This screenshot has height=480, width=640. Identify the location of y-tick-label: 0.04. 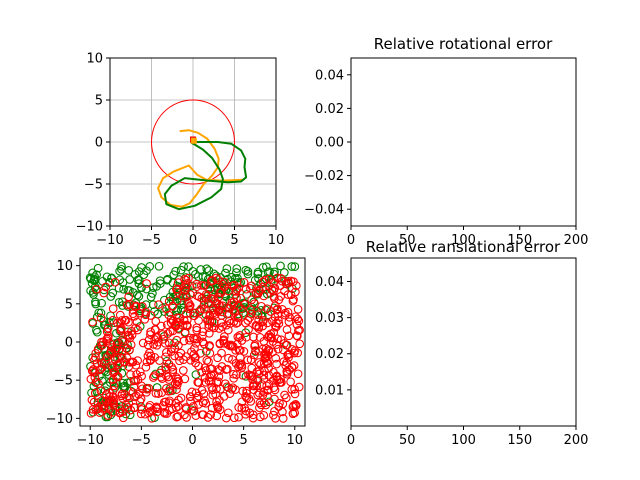
(329, 282).